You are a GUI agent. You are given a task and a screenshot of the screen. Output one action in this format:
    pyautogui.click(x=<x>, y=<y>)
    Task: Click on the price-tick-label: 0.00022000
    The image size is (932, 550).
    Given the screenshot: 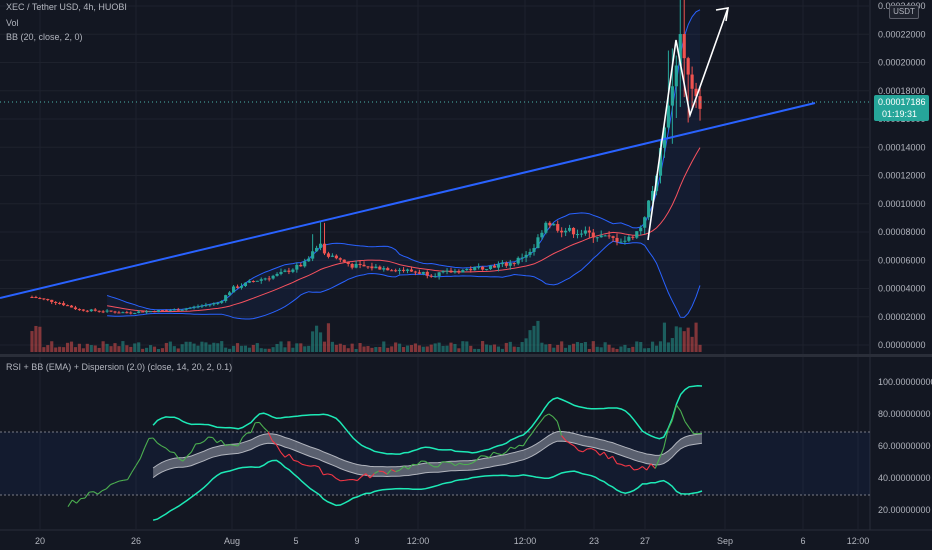 What is the action you would take?
    pyautogui.click(x=902, y=34)
    